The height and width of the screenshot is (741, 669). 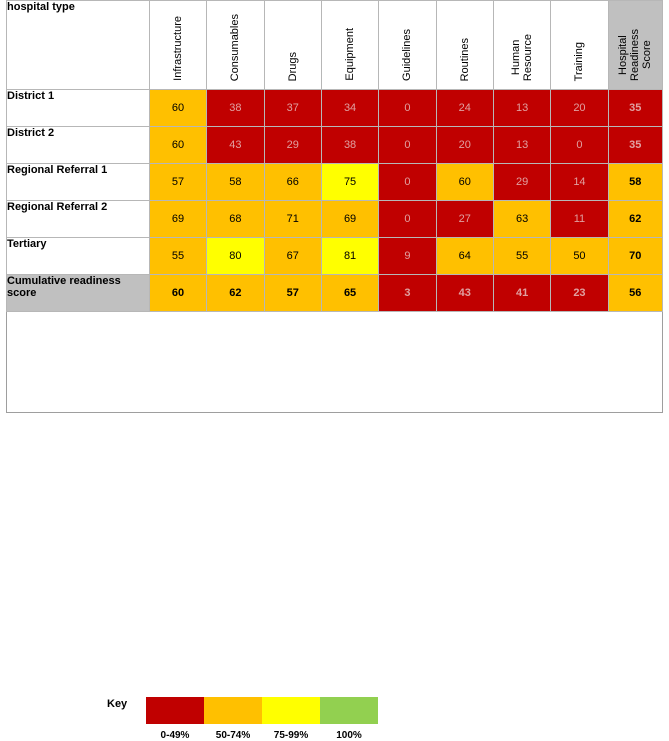 I want to click on table-cell: 23, so click(x=579, y=293).